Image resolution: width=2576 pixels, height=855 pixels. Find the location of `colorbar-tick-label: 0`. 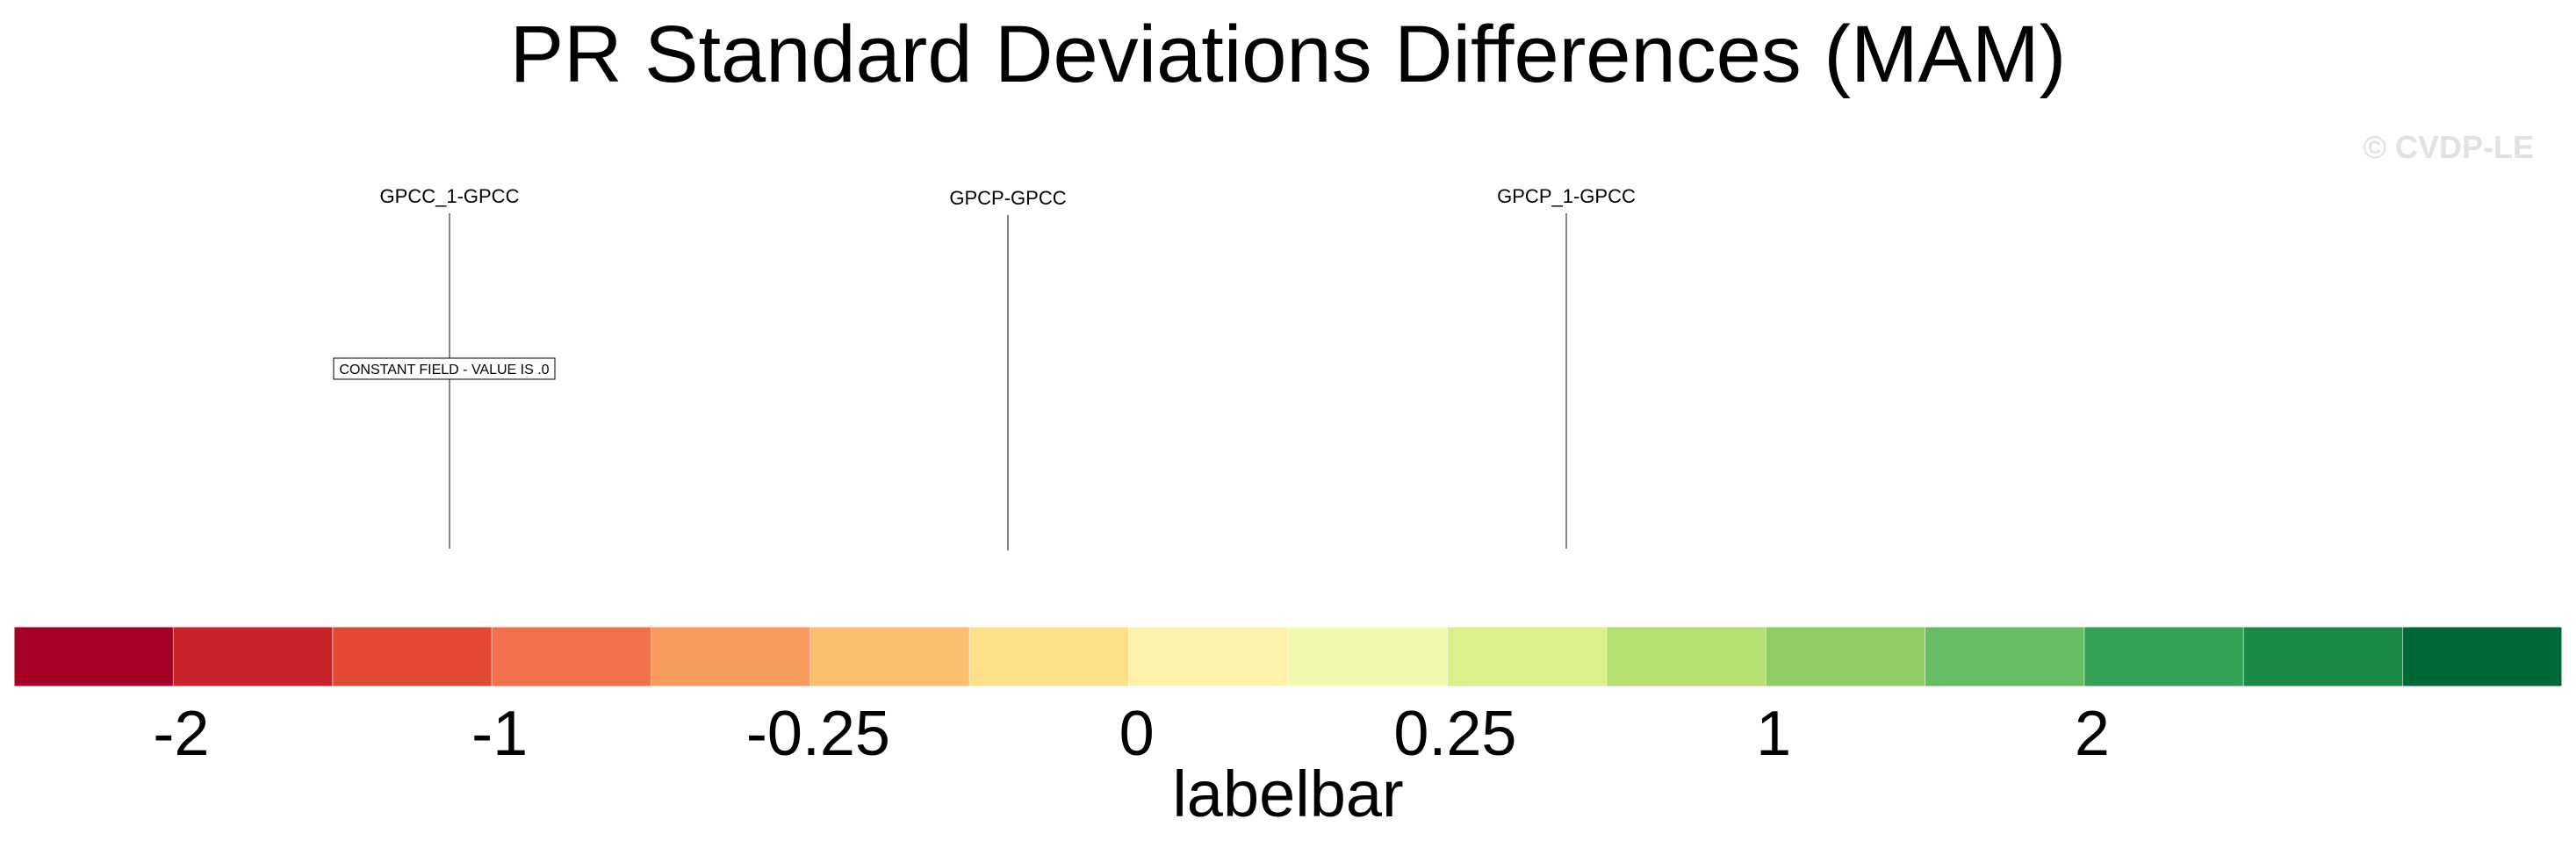

colorbar-tick-label: 0 is located at coordinates (1137, 734).